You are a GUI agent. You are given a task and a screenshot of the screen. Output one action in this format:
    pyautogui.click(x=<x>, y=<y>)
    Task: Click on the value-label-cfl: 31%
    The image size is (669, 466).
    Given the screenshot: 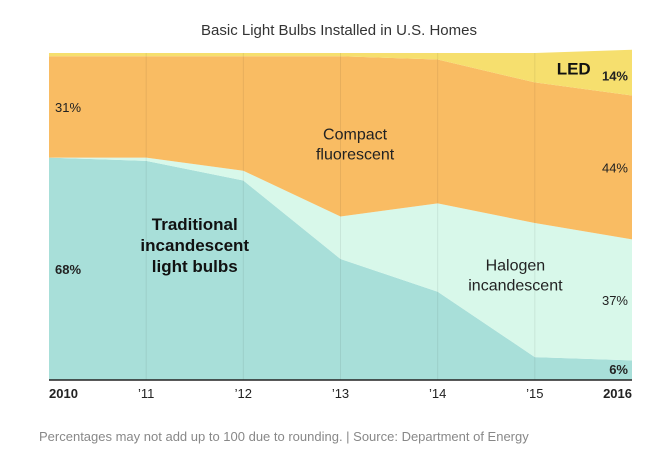 What is the action you would take?
    pyautogui.click(x=68, y=107)
    